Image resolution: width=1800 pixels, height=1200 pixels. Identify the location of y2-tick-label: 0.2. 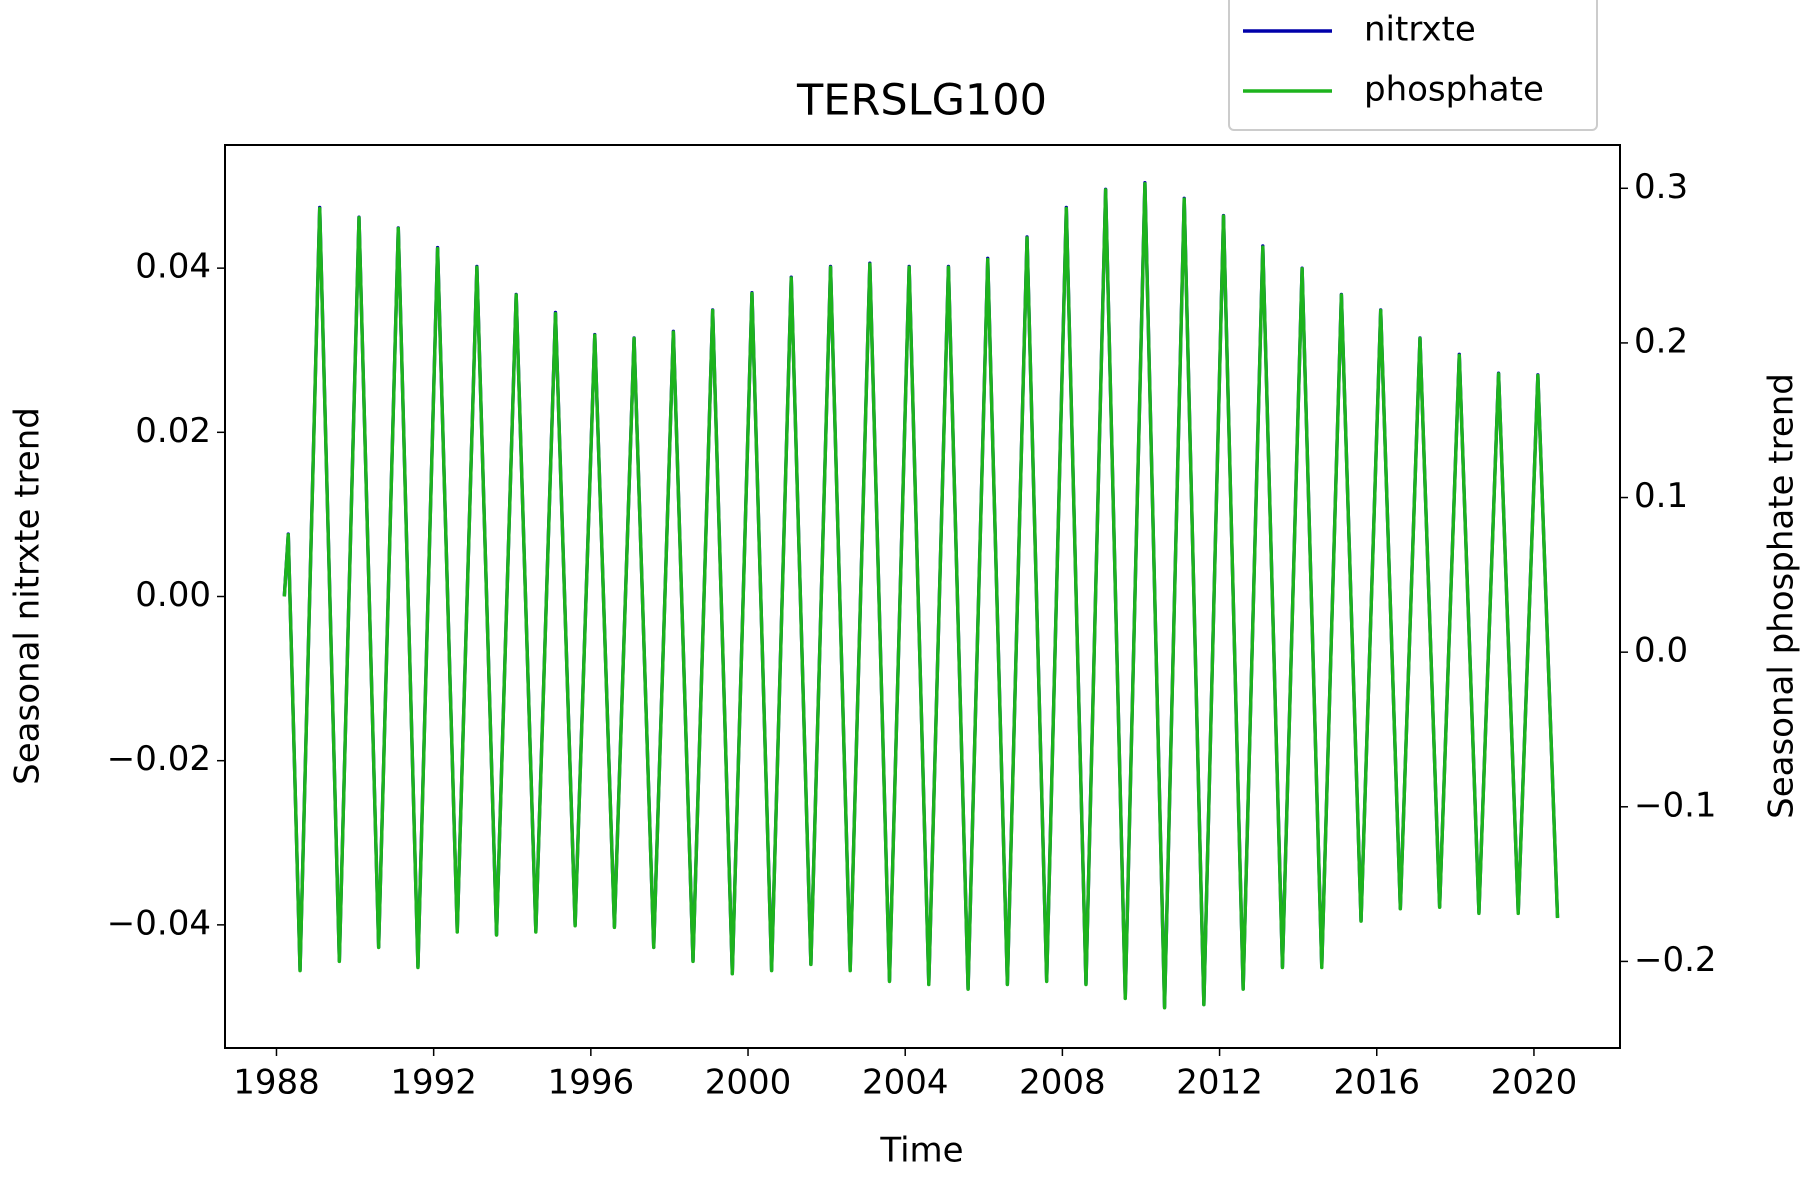
(1661, 341).